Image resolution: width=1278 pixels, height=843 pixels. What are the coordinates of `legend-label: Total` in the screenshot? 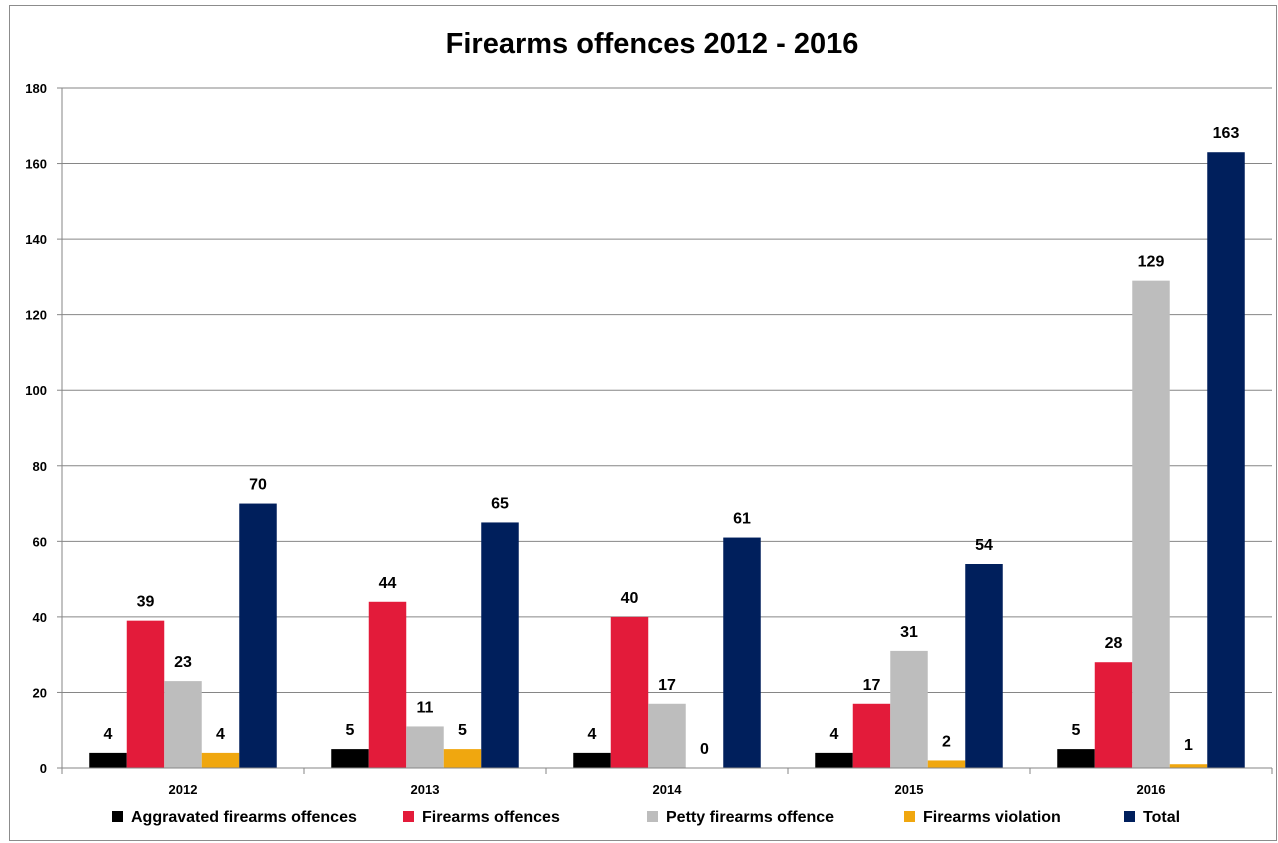 It's located at (1161, 817).